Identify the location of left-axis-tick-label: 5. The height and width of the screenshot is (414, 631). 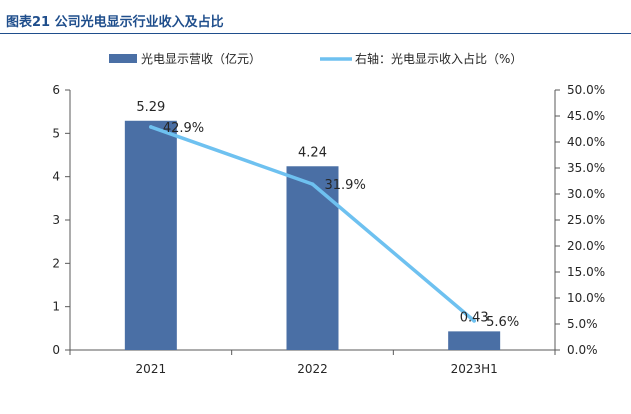
(56, 133).